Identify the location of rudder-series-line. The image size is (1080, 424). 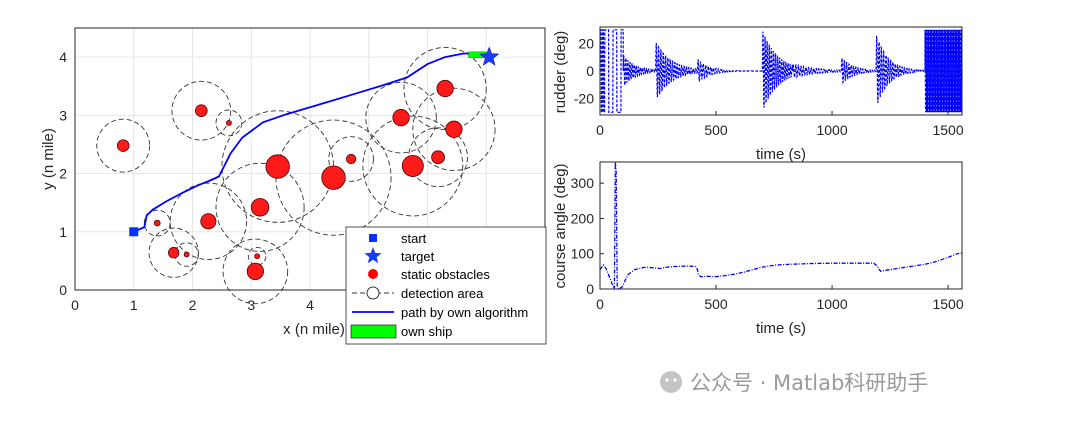
(781, 71).